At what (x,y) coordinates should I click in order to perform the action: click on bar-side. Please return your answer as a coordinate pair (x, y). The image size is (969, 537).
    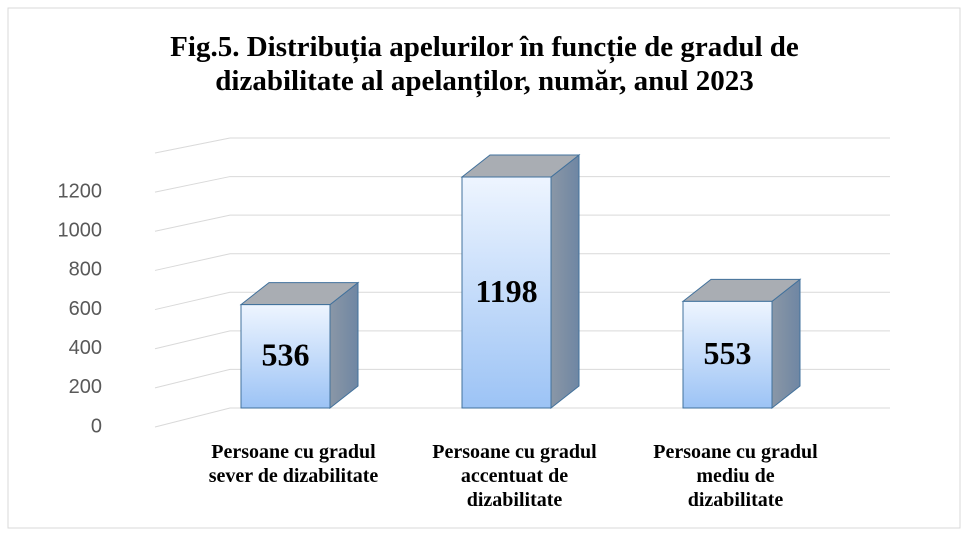
    Looking at the image, I should click on (565, 281).